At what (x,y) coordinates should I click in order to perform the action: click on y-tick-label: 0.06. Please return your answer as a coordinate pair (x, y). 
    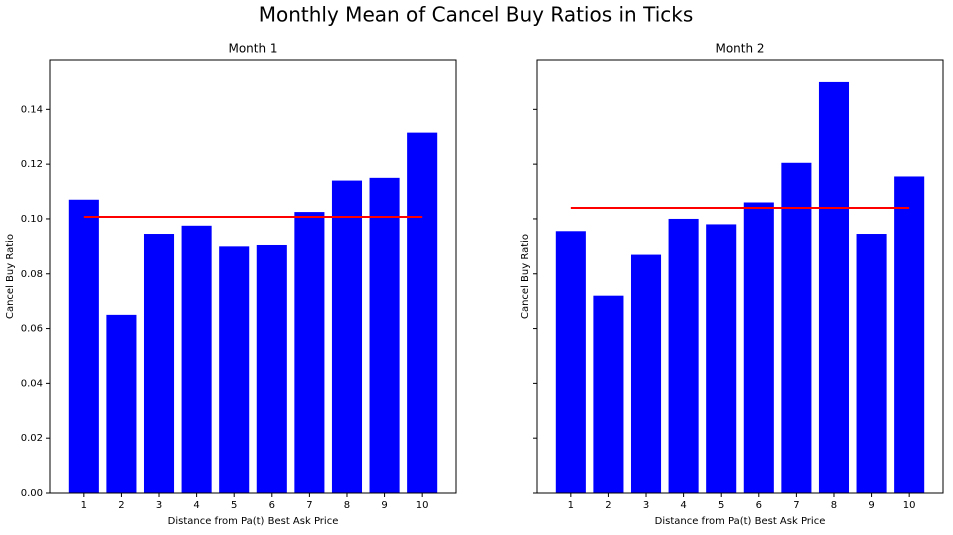
    Looking at the image, I should click on (32, 329).